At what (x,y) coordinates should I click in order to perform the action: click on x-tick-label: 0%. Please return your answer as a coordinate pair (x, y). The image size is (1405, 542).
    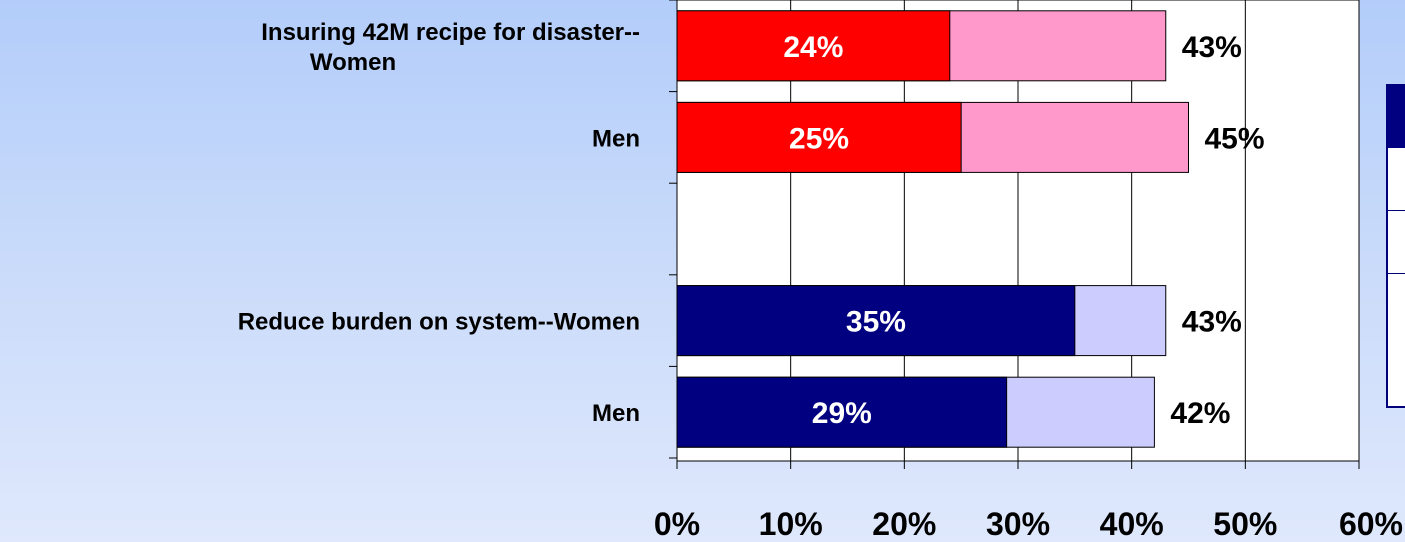
    Looking at the image, I should click on (677, 524).